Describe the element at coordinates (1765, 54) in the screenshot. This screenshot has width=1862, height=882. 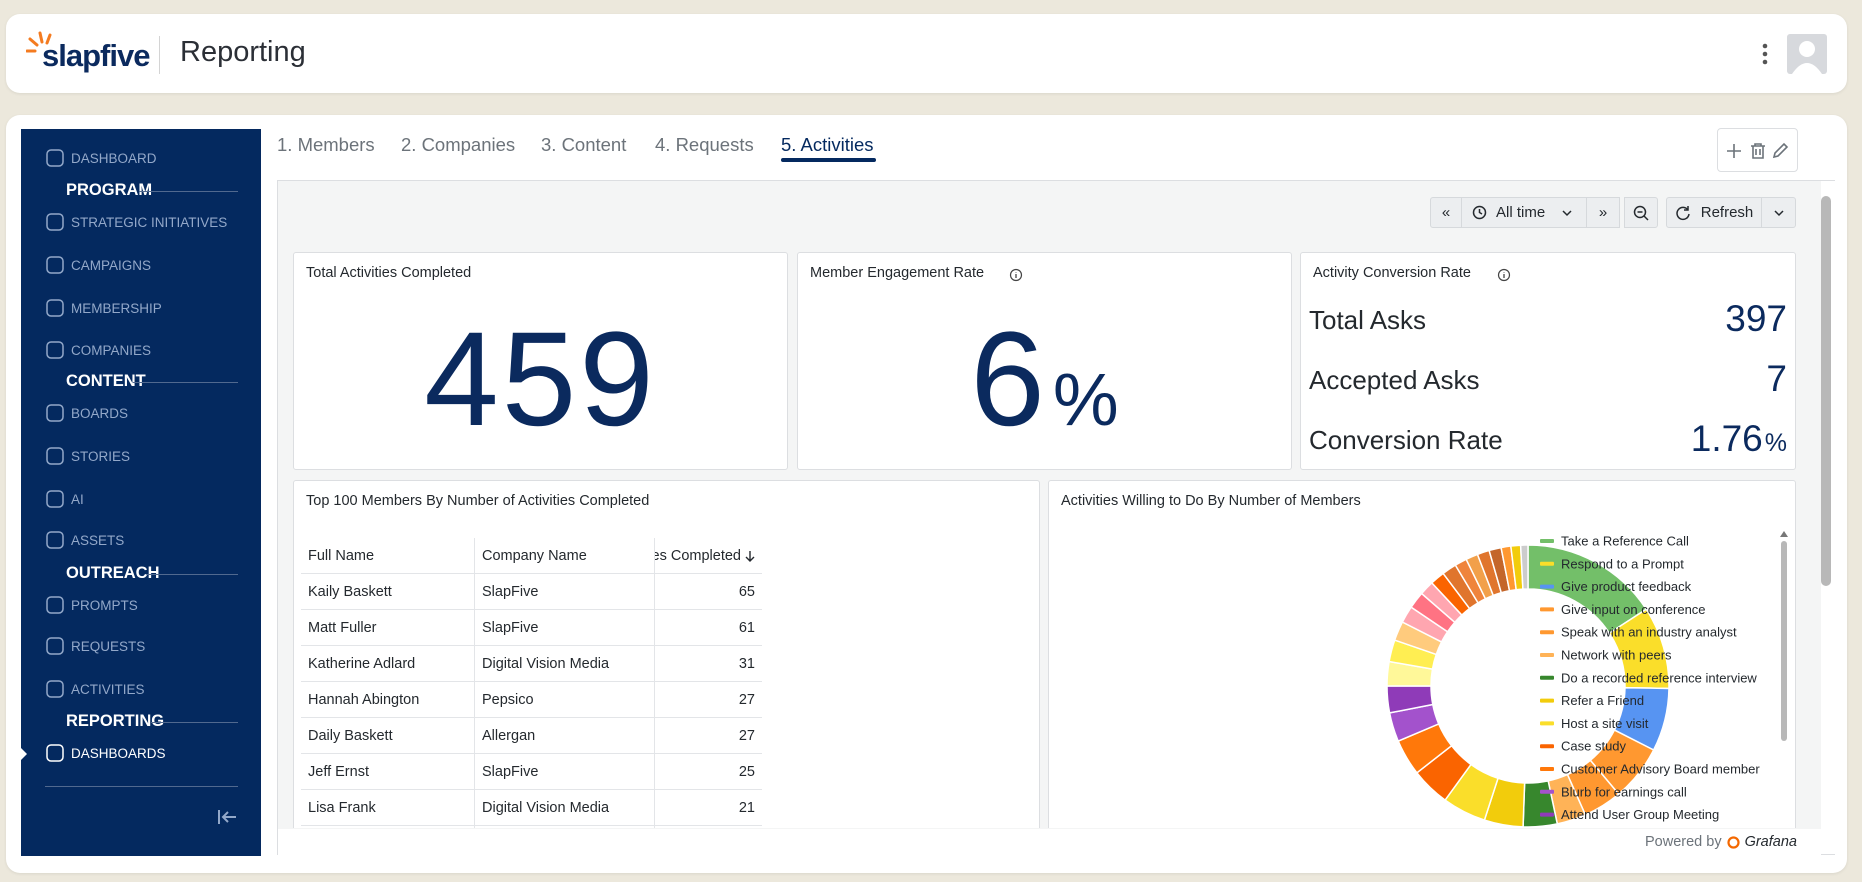
I see `more-menu` at that location.